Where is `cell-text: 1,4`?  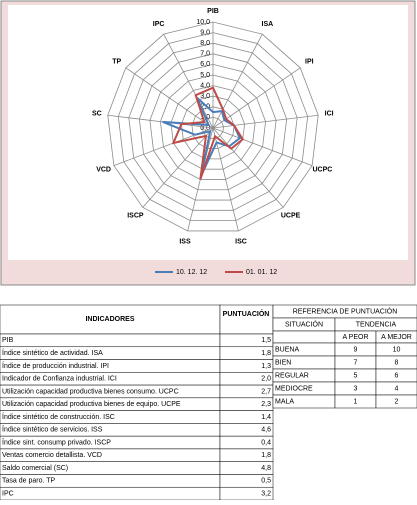 cell-text: 1,4 is located at coordinates (266, 417).